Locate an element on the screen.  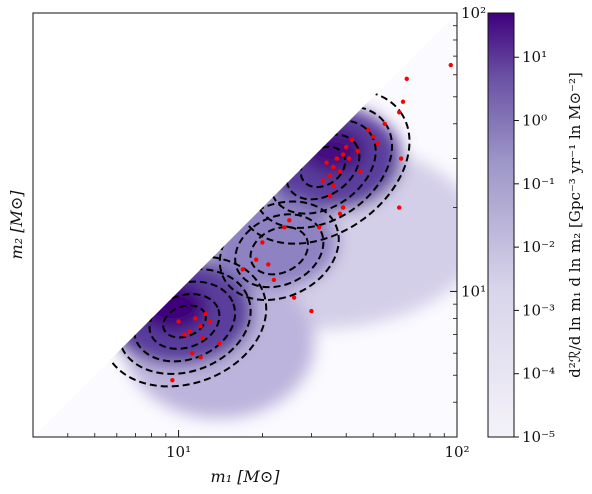
colorbar-tick-label-4: 10⁻² is located at coordinates (538, 247).